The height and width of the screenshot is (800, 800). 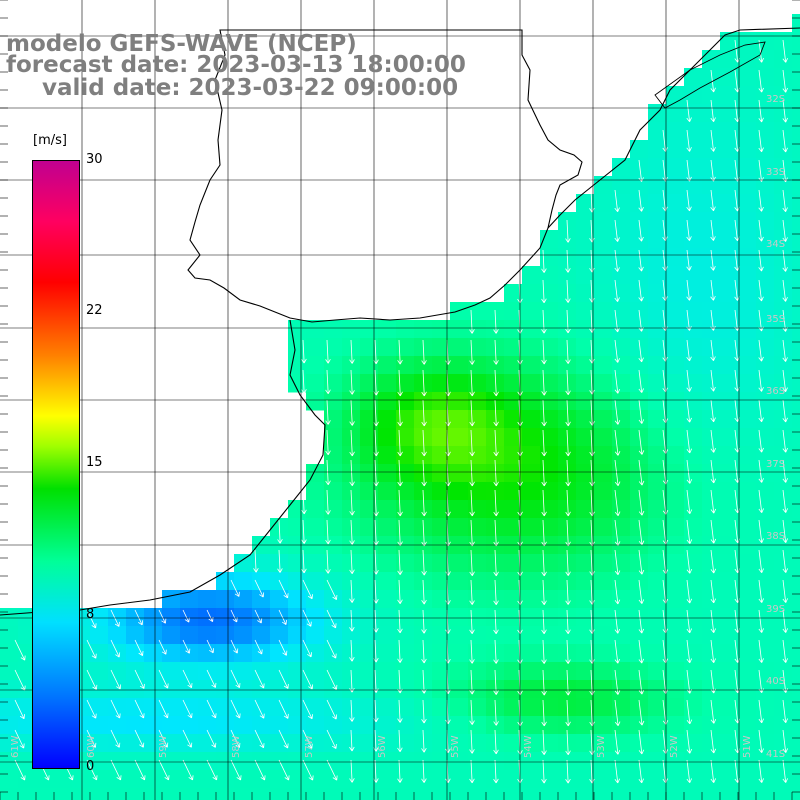 What do you see at coordinates (382, 746) in the screenshot?
I see `longitude-label: 56W` at bounding box center [382, 746].